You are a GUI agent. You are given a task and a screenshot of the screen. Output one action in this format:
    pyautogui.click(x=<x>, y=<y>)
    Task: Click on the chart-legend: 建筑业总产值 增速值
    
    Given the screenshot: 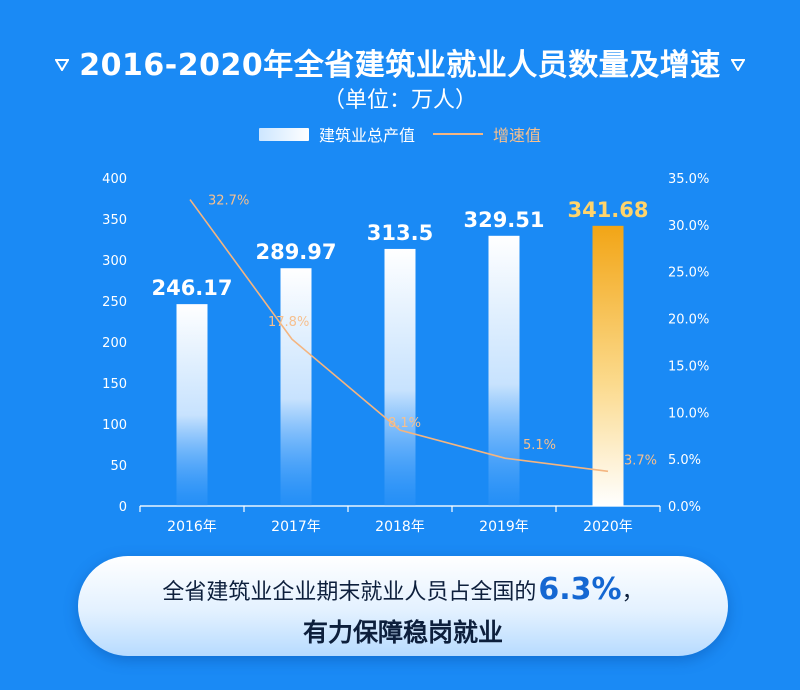 What is the action you would take?
    pyautogui.click(x=400, y=134)
    